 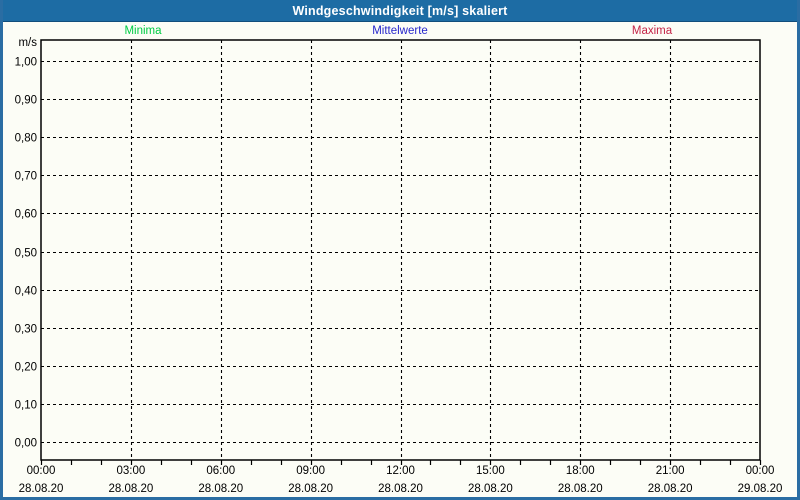 I want to click on window-title: Windgeschwindigkeit [m/s] skaliert, so click(x=400, y=10).